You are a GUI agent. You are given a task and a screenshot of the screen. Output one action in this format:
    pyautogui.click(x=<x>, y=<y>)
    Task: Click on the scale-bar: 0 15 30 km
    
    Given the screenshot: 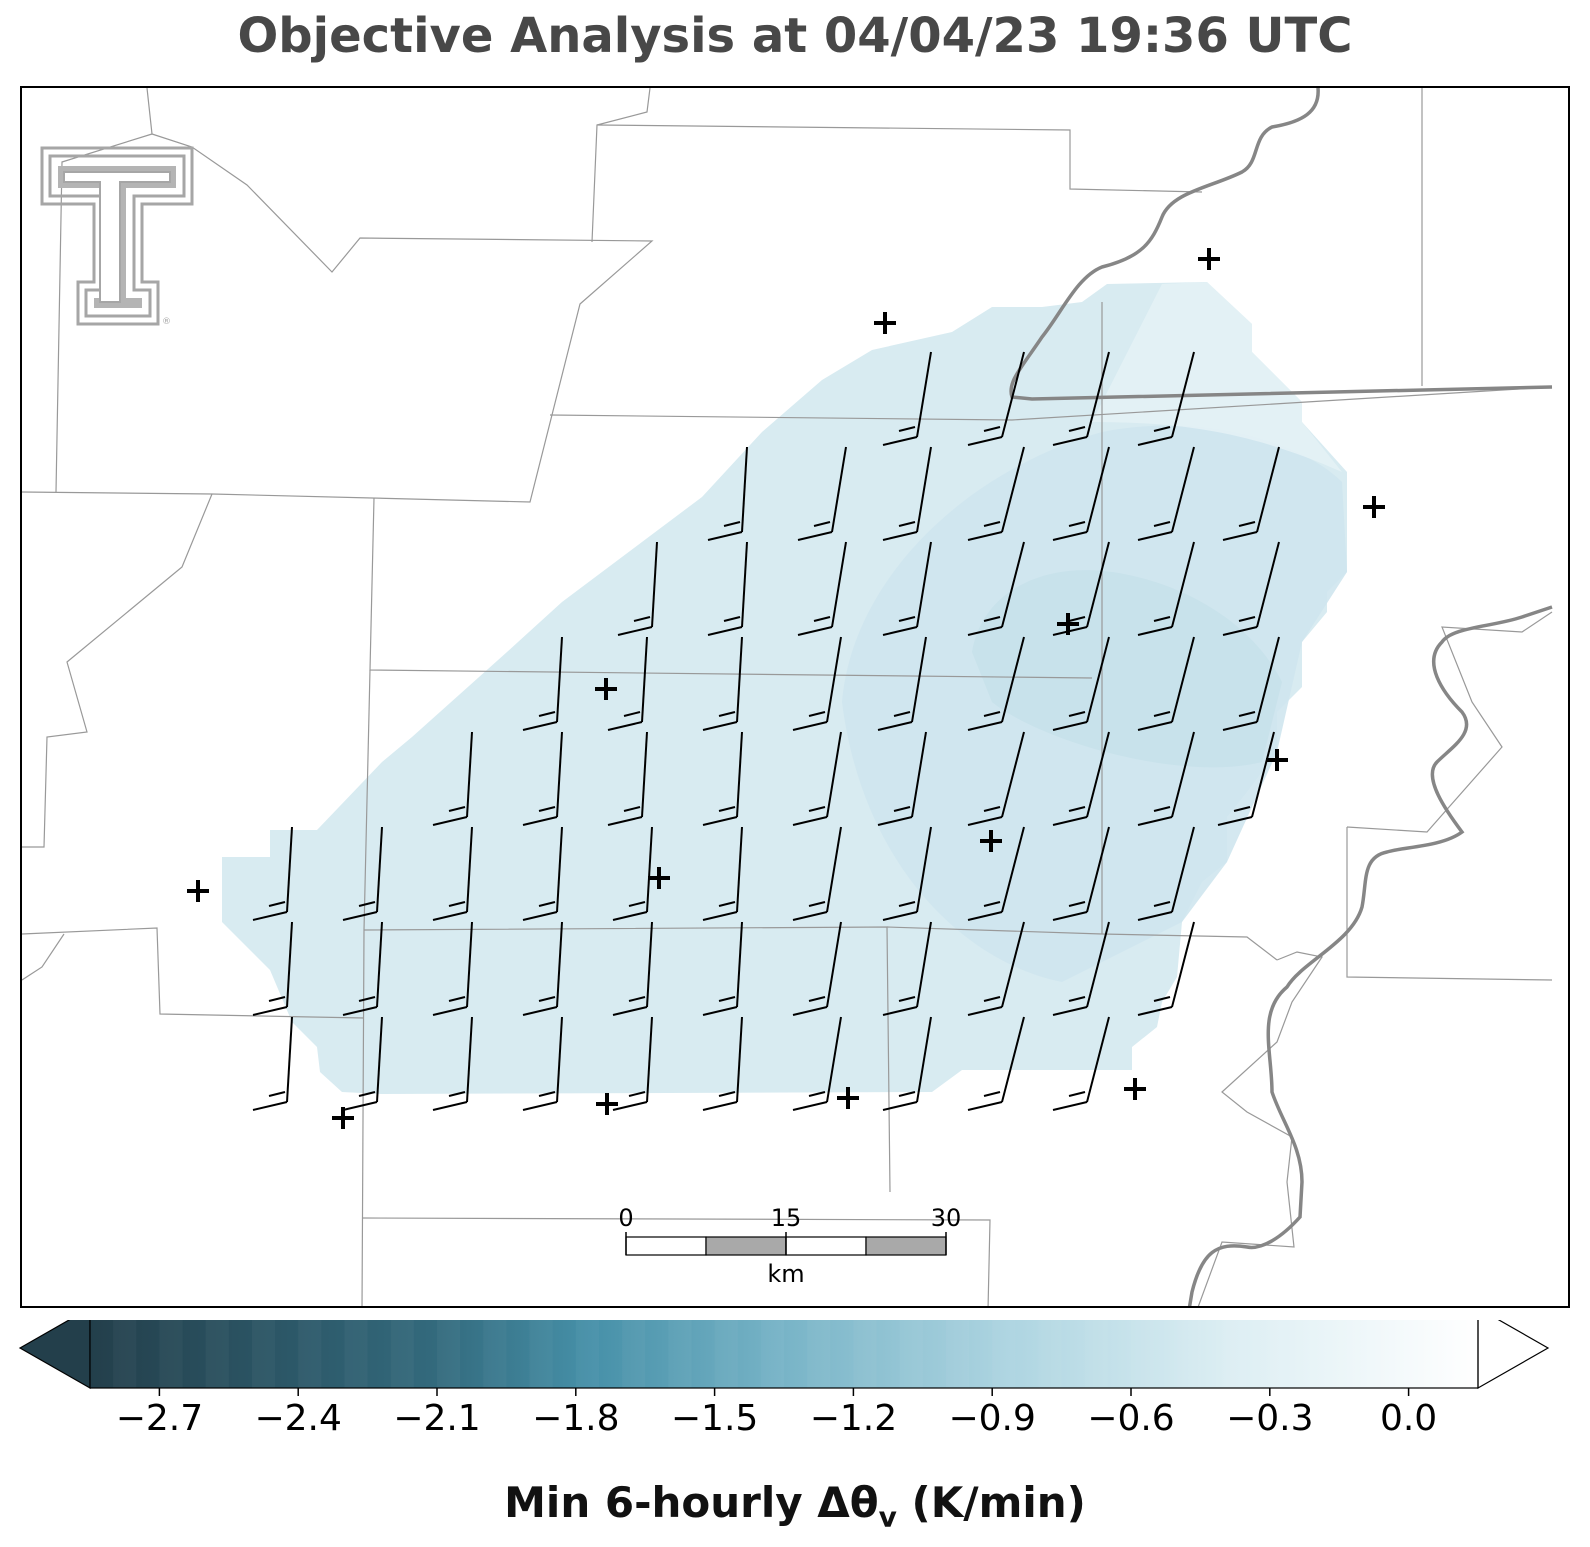 What is the action you would take?
    pyautogui.click(x=789, y=1246)
    